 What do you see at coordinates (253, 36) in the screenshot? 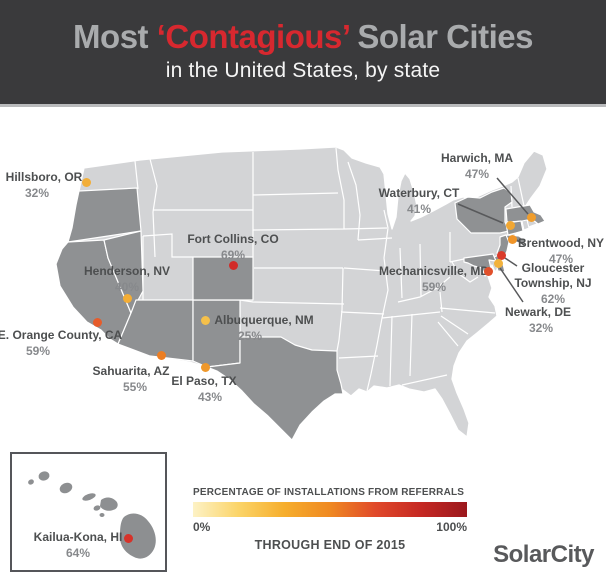
I see `title-highlight: ‘Contagious’` at bounding box center [253, 36].